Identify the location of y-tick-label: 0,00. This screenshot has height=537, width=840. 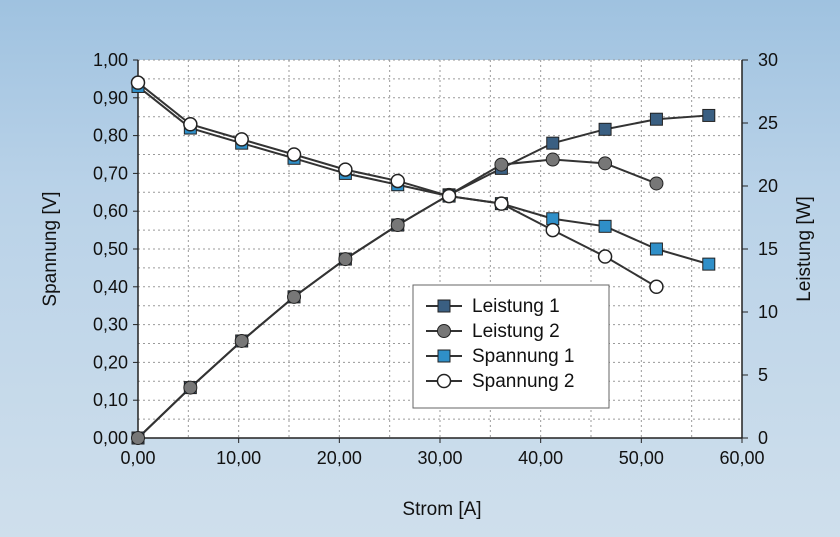
(110, 438).